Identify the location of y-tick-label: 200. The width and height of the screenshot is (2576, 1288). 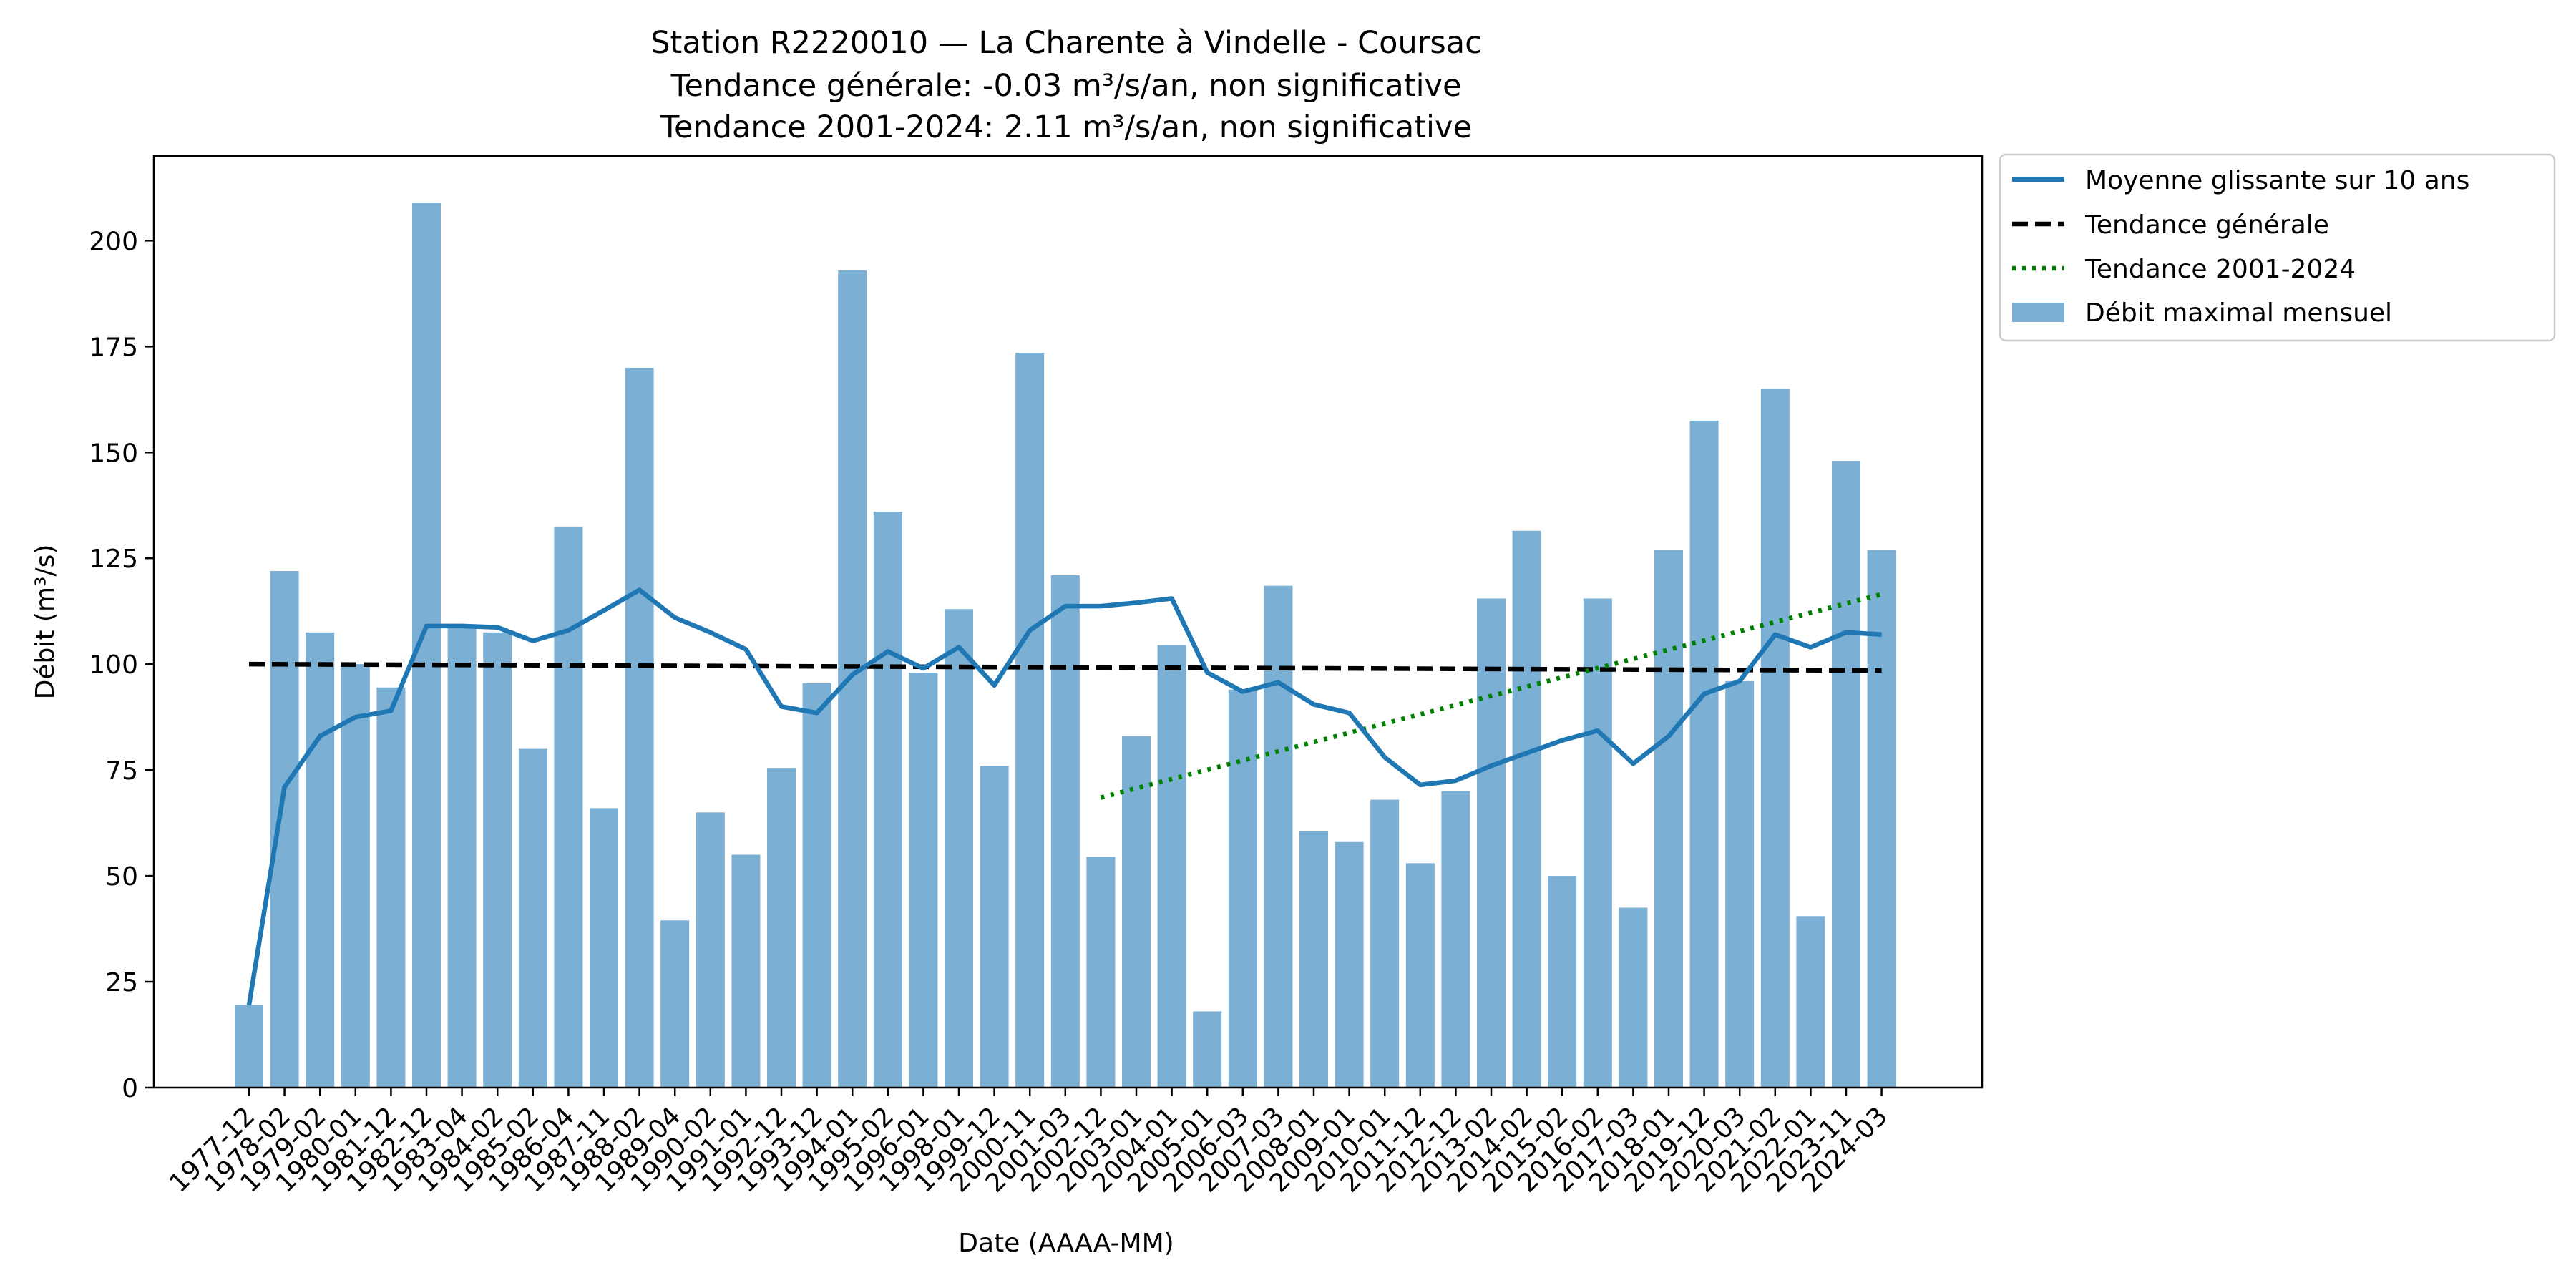
(113, 241).